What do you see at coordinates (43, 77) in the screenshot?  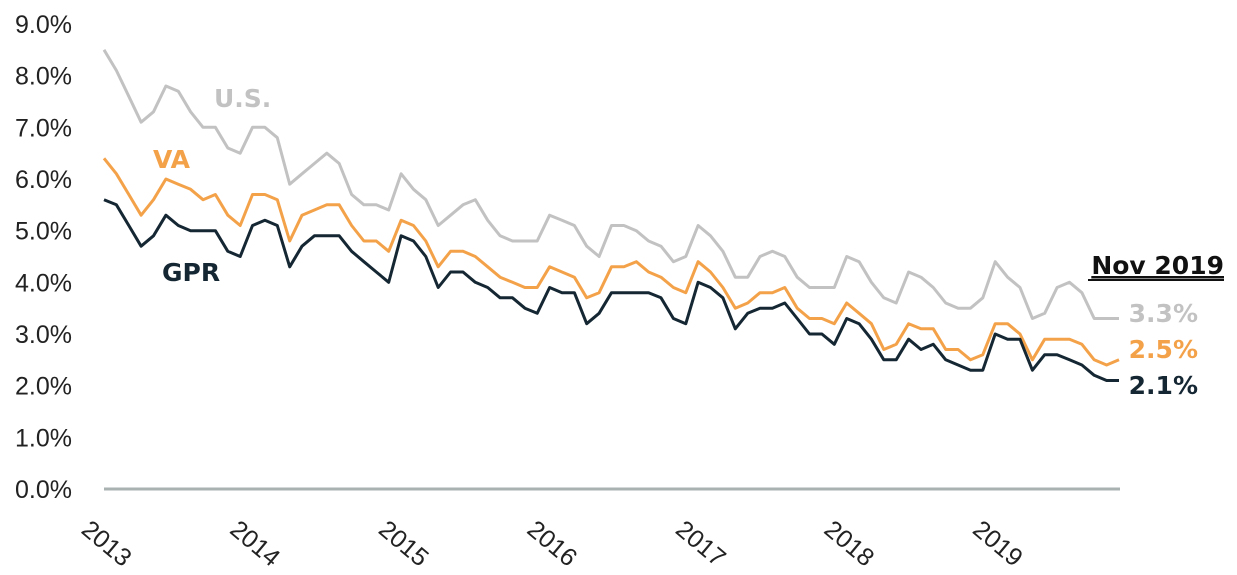 I see `y-tick-label: 8.0%` at bounding box center [43, 77].